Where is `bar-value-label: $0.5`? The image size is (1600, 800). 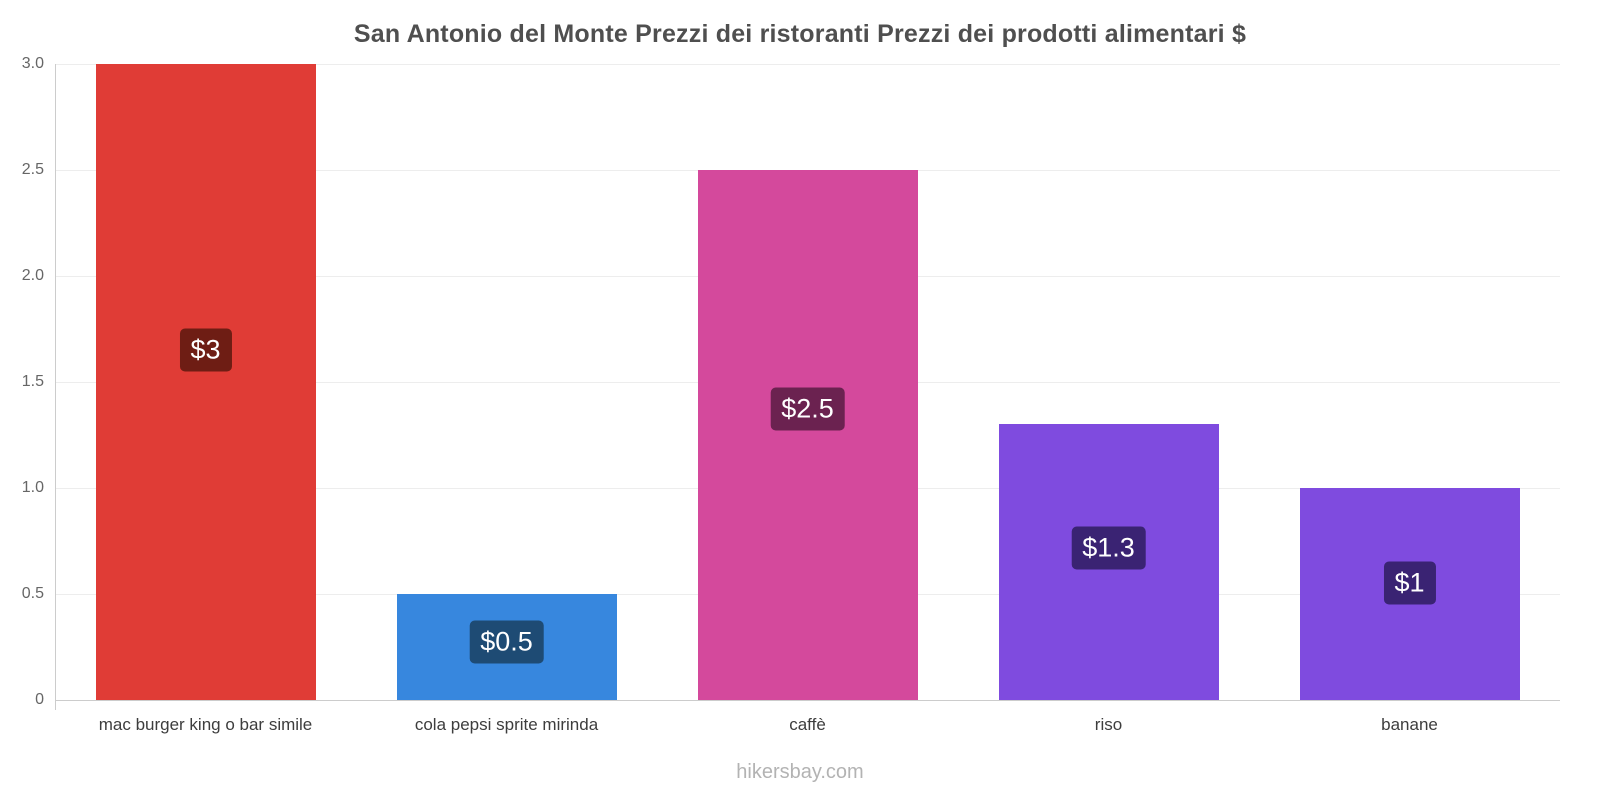
bar-value-label: $0.5 is located at coordinates (506, 642).